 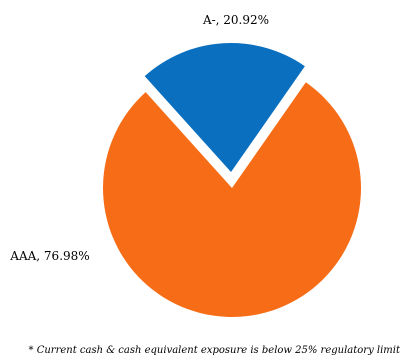 I want to click on data-label-a: A-, 20.92%, so click(x=235, y=20).